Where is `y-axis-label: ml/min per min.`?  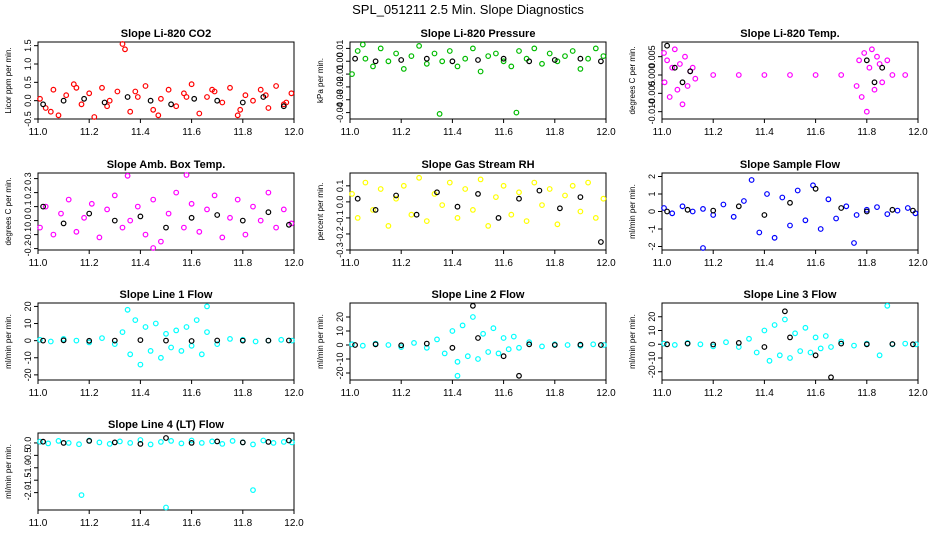 y-axis-label: ml/min per min. is located at coordinates (8, 341).